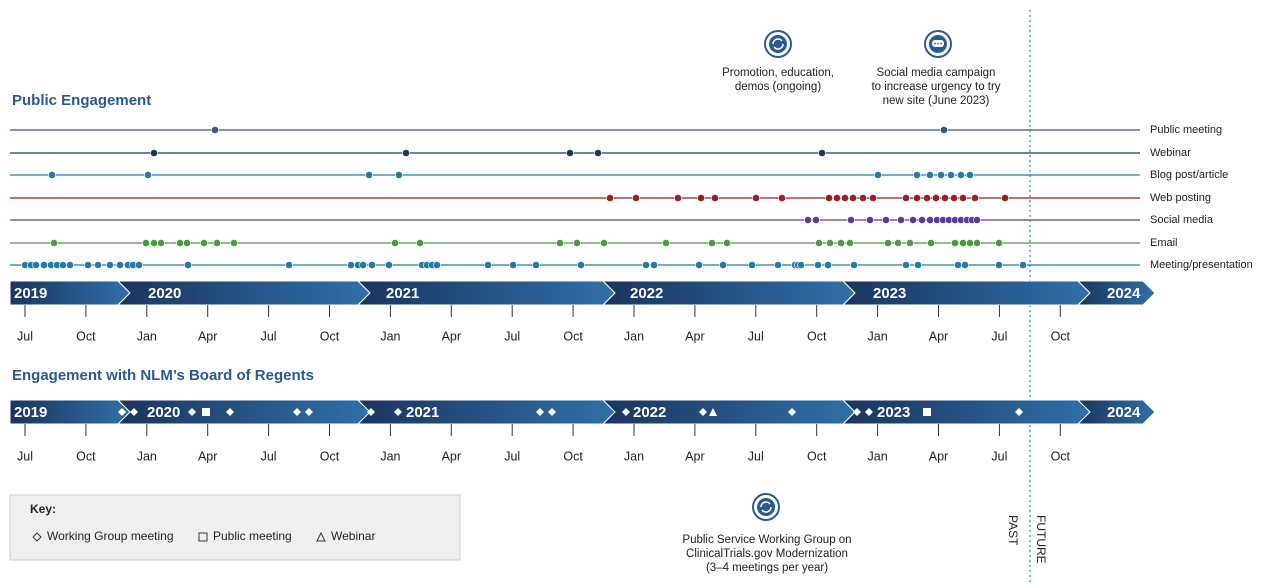 The image size is (1262, 584). What do you see at coordinates (1124, 293) in the screenshot?
I see `year-label: 2024` at bounding box center [1124, 293].